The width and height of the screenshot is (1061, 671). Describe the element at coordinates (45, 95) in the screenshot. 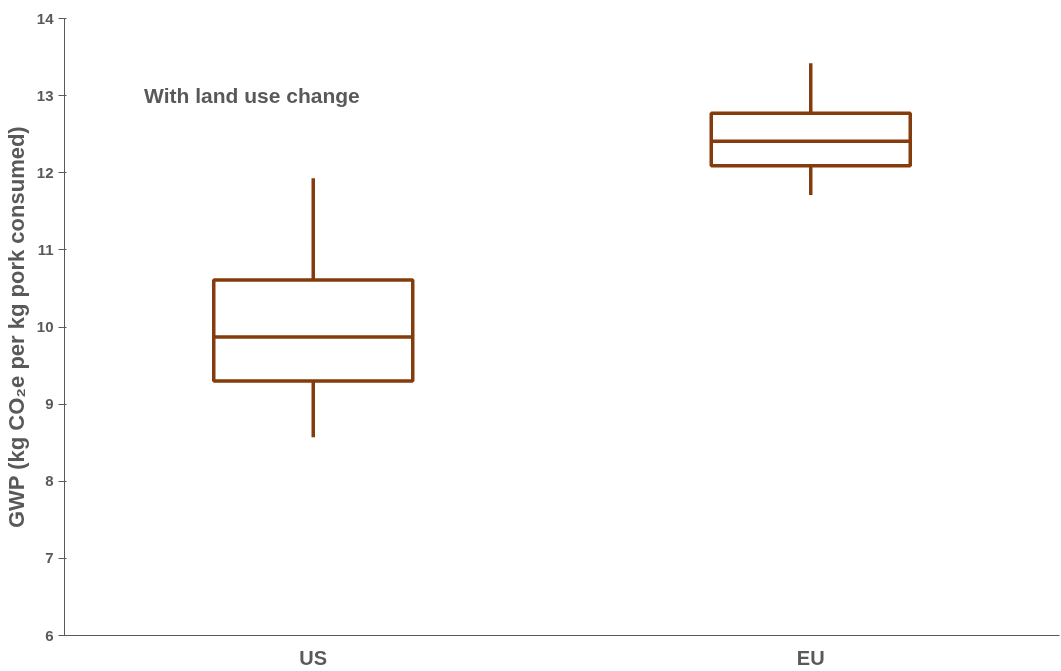

I see `y-tick-label: 13` at that location.